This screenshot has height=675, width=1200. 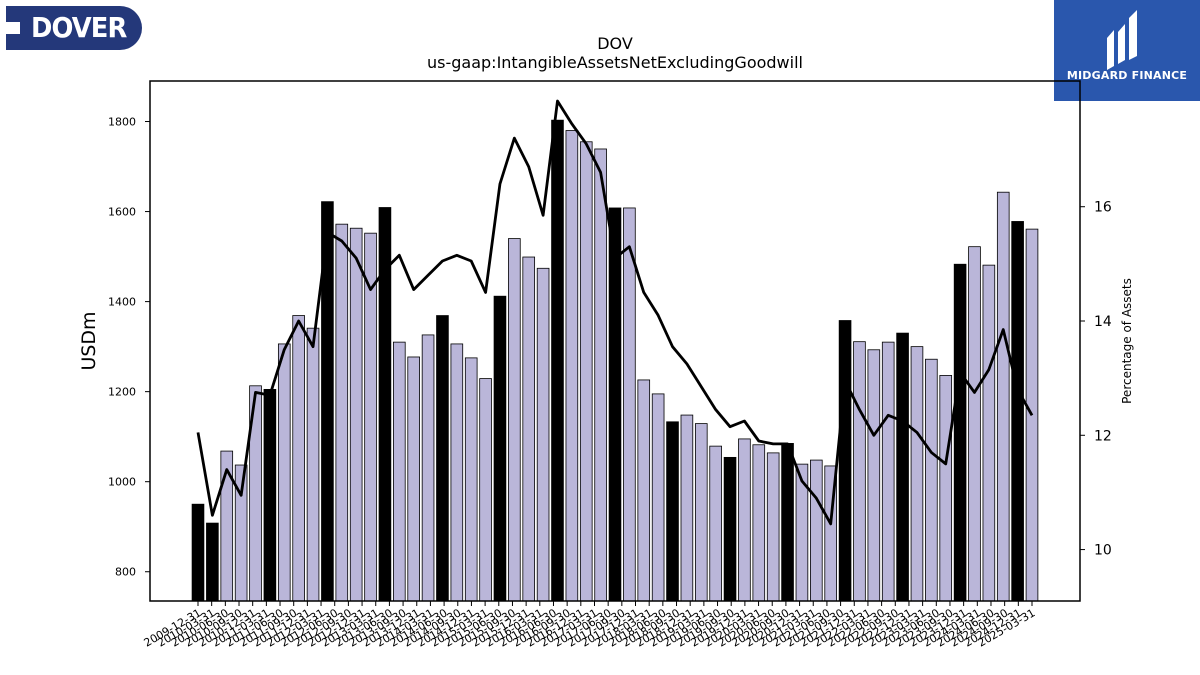 I want to click on midgard-mark-icon, so click(x=1122, y=40).